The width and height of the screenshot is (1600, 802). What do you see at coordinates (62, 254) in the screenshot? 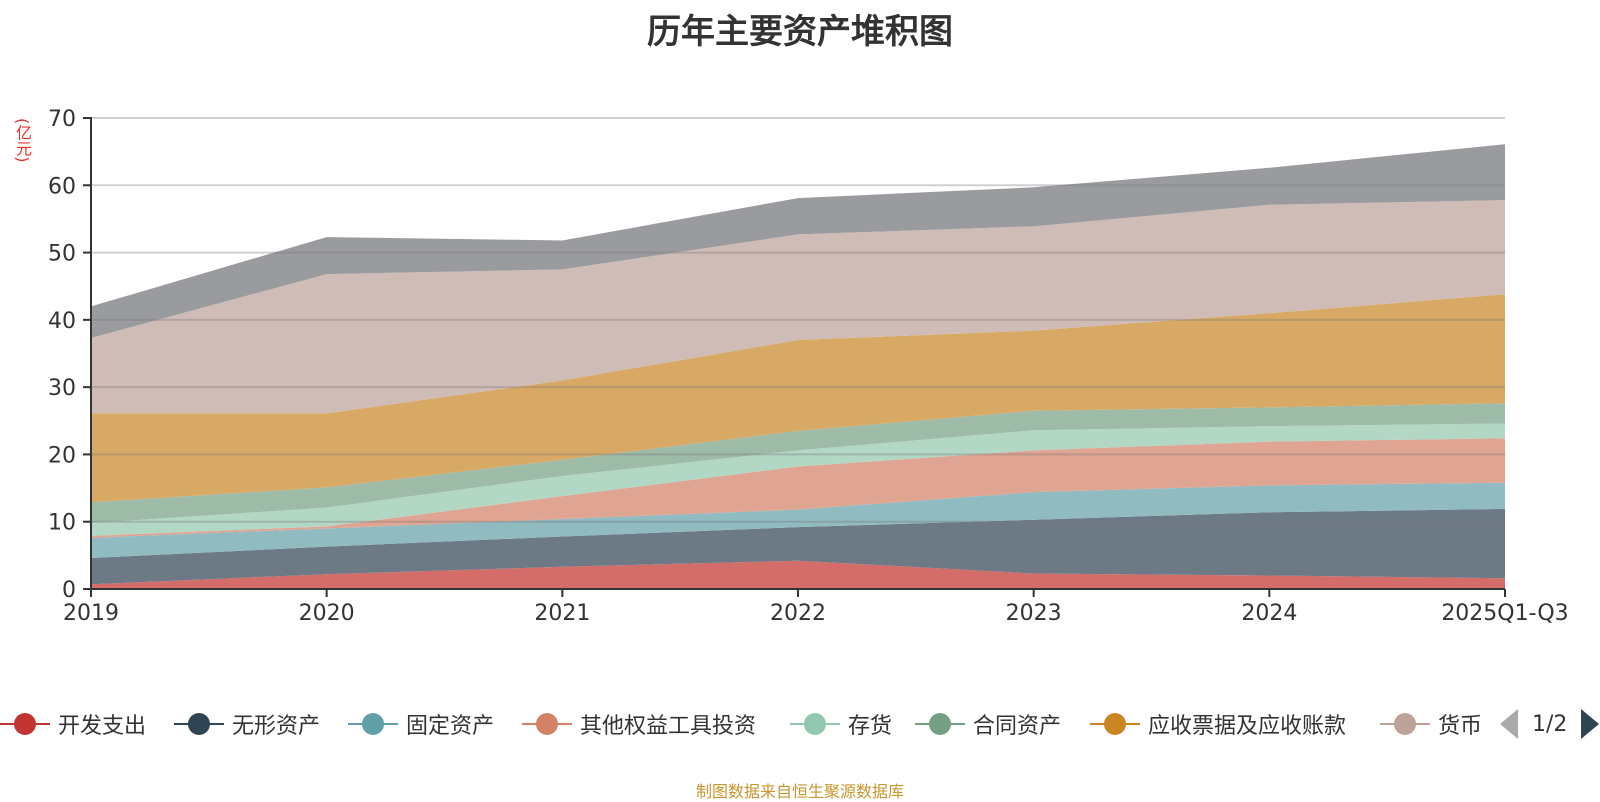
I see `y-tick-label: 50` at bounding box center [62, 254].